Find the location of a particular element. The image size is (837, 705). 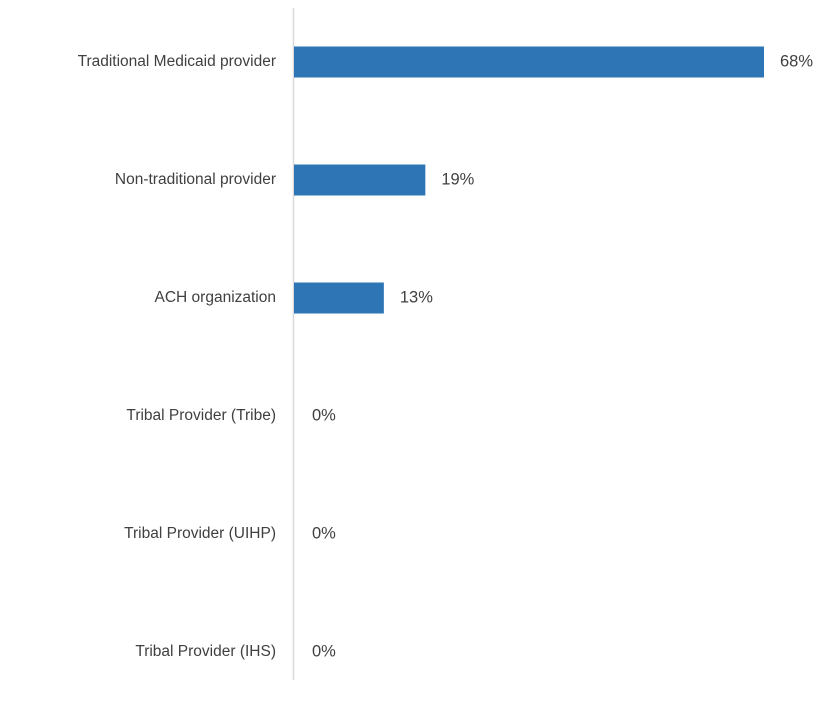

value-label-4: 0% is located at coordinates (324, 415).